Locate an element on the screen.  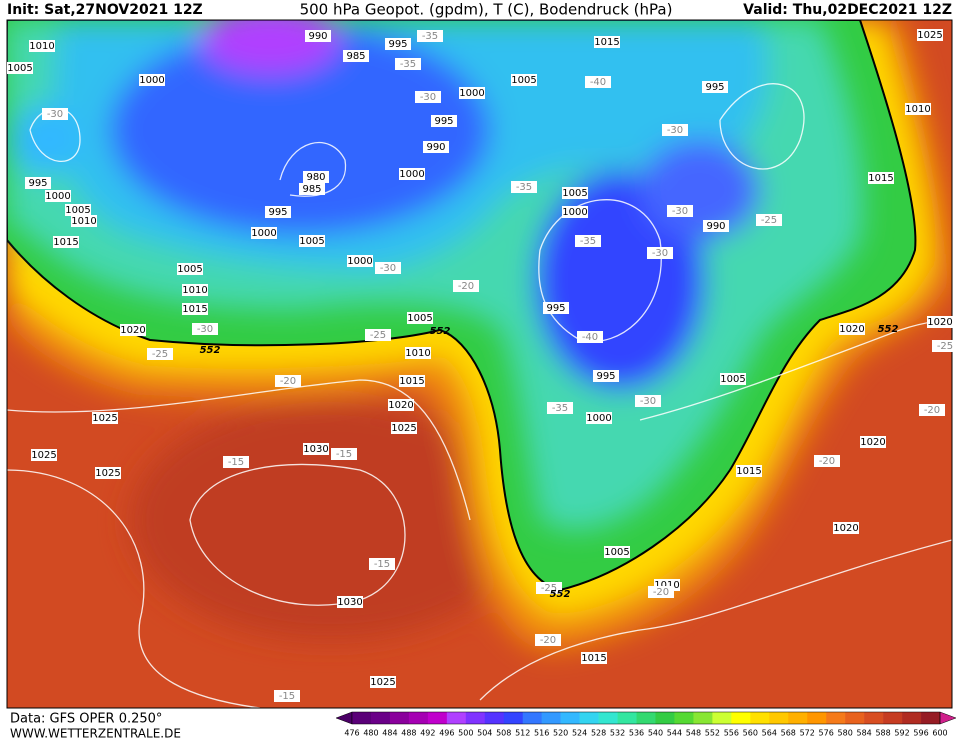
temperature-label: -40 is located at coordinates (590, 337).